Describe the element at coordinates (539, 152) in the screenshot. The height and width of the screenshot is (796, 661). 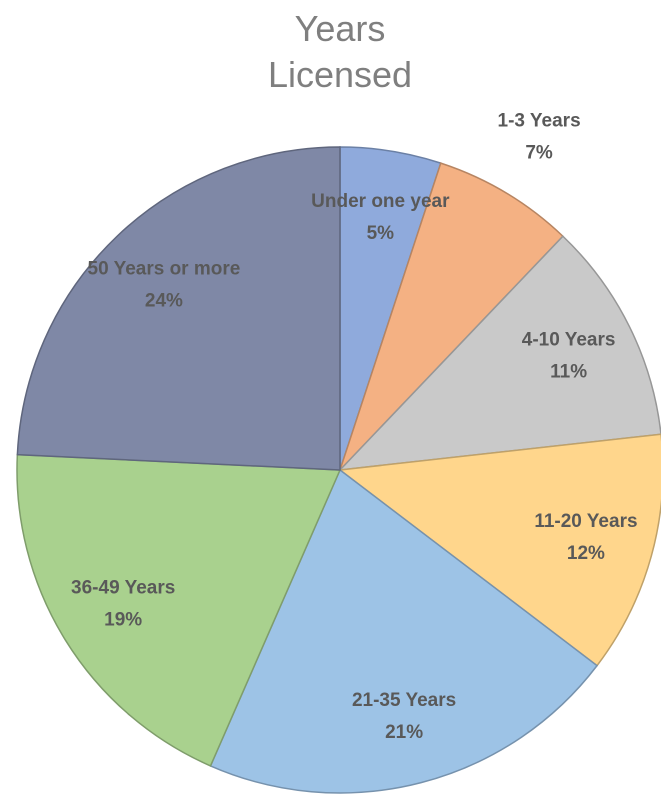
I see `slice-value: 7%` at that location.